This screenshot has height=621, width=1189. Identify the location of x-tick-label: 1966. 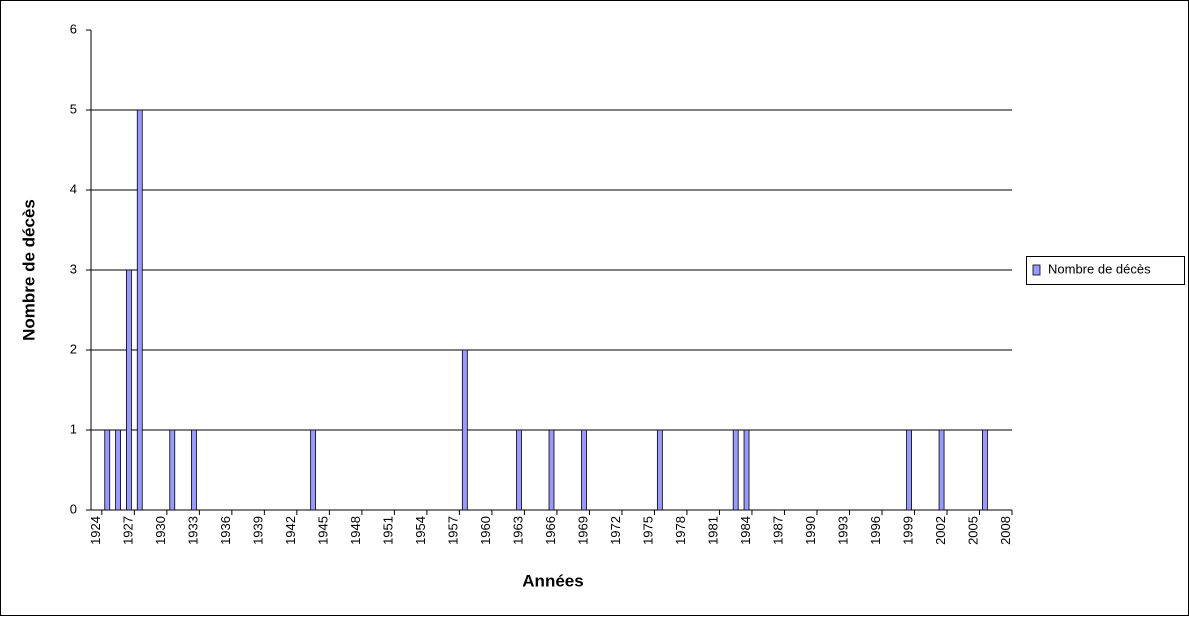
(550, 530).